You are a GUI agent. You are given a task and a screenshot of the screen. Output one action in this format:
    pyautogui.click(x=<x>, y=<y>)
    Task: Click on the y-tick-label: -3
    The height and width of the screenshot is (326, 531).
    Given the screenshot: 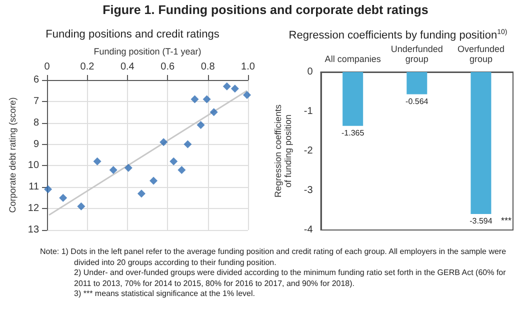 What is the action you would take?
    pyautogui.click(x=309, y=190)
    